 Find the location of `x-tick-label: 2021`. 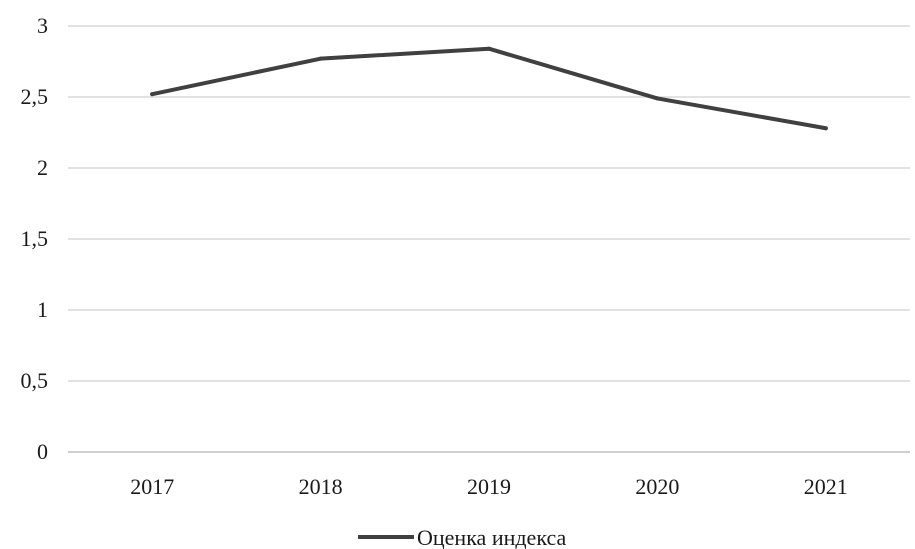

x-tick-label: 2021 is located at coordinates (826, 486).